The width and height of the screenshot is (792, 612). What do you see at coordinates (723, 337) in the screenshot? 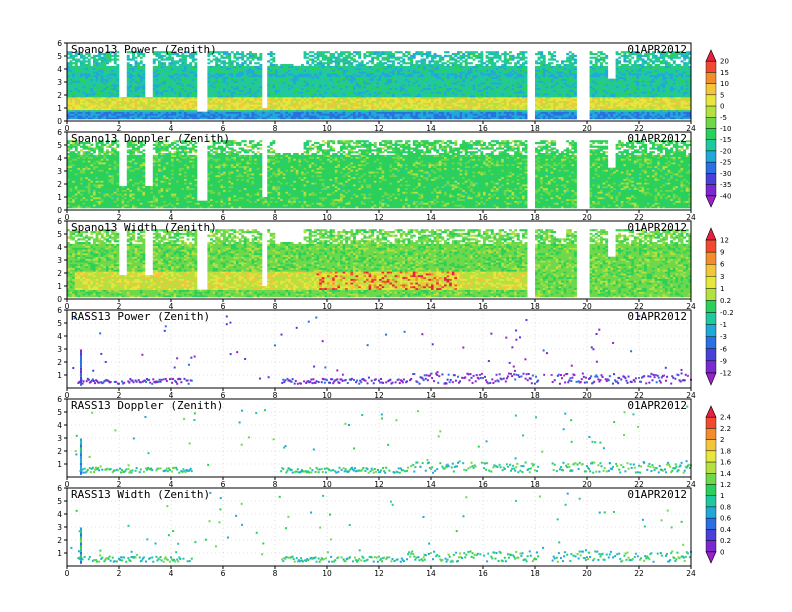
I see `colorbar-label: -3` at bounding box center [723, 337].